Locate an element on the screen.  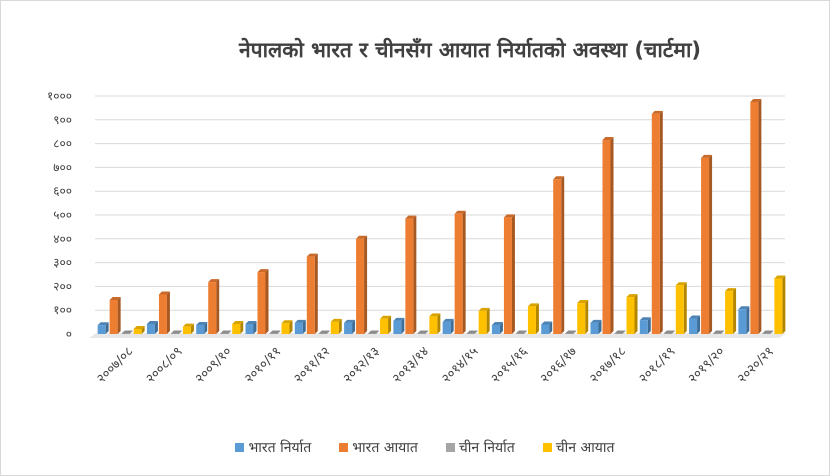
x-tick-label: २०१५/१६ is located at coordinates (509, 365).